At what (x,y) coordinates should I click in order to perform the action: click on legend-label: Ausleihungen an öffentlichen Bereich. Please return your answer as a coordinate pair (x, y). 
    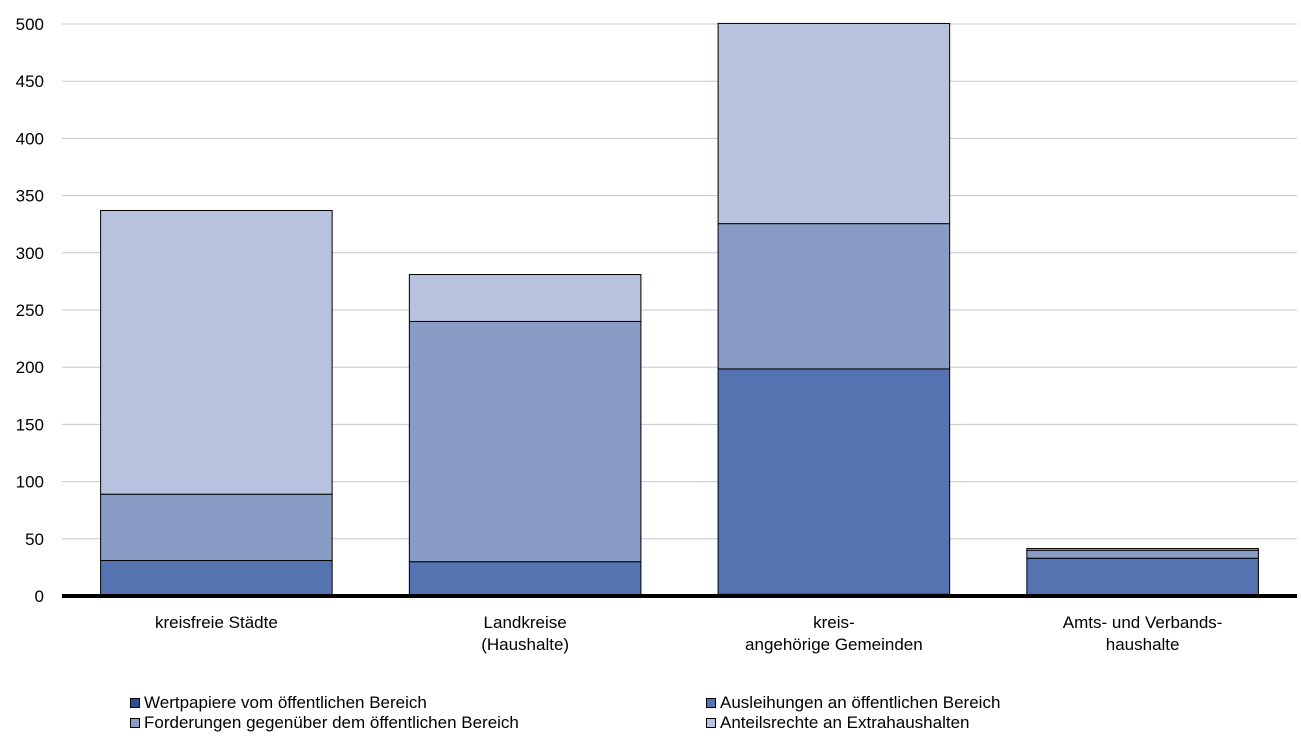
    Looking at the image, I should click on (860, 702).